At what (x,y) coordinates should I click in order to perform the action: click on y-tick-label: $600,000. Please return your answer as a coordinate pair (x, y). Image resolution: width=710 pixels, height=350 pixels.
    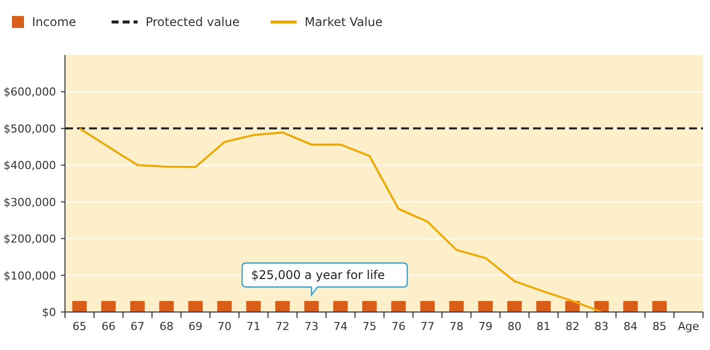
    Looking at the image, I should click on (30, 92).